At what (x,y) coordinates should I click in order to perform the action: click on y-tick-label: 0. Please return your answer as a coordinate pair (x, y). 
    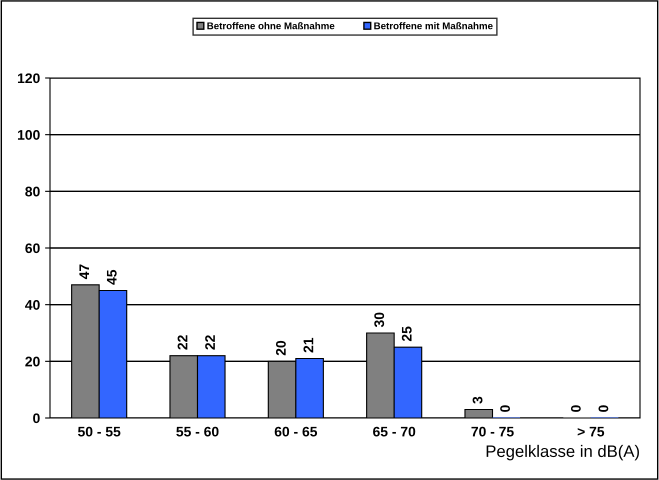
    Looking at the image, I should click on (36, 418).